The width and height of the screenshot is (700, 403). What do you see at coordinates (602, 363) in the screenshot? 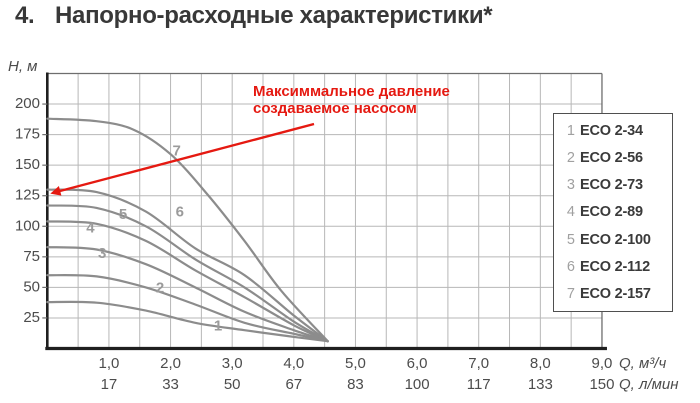
I see `x-tick-label-m3h: 9,0` at bounding box center [602, 363].